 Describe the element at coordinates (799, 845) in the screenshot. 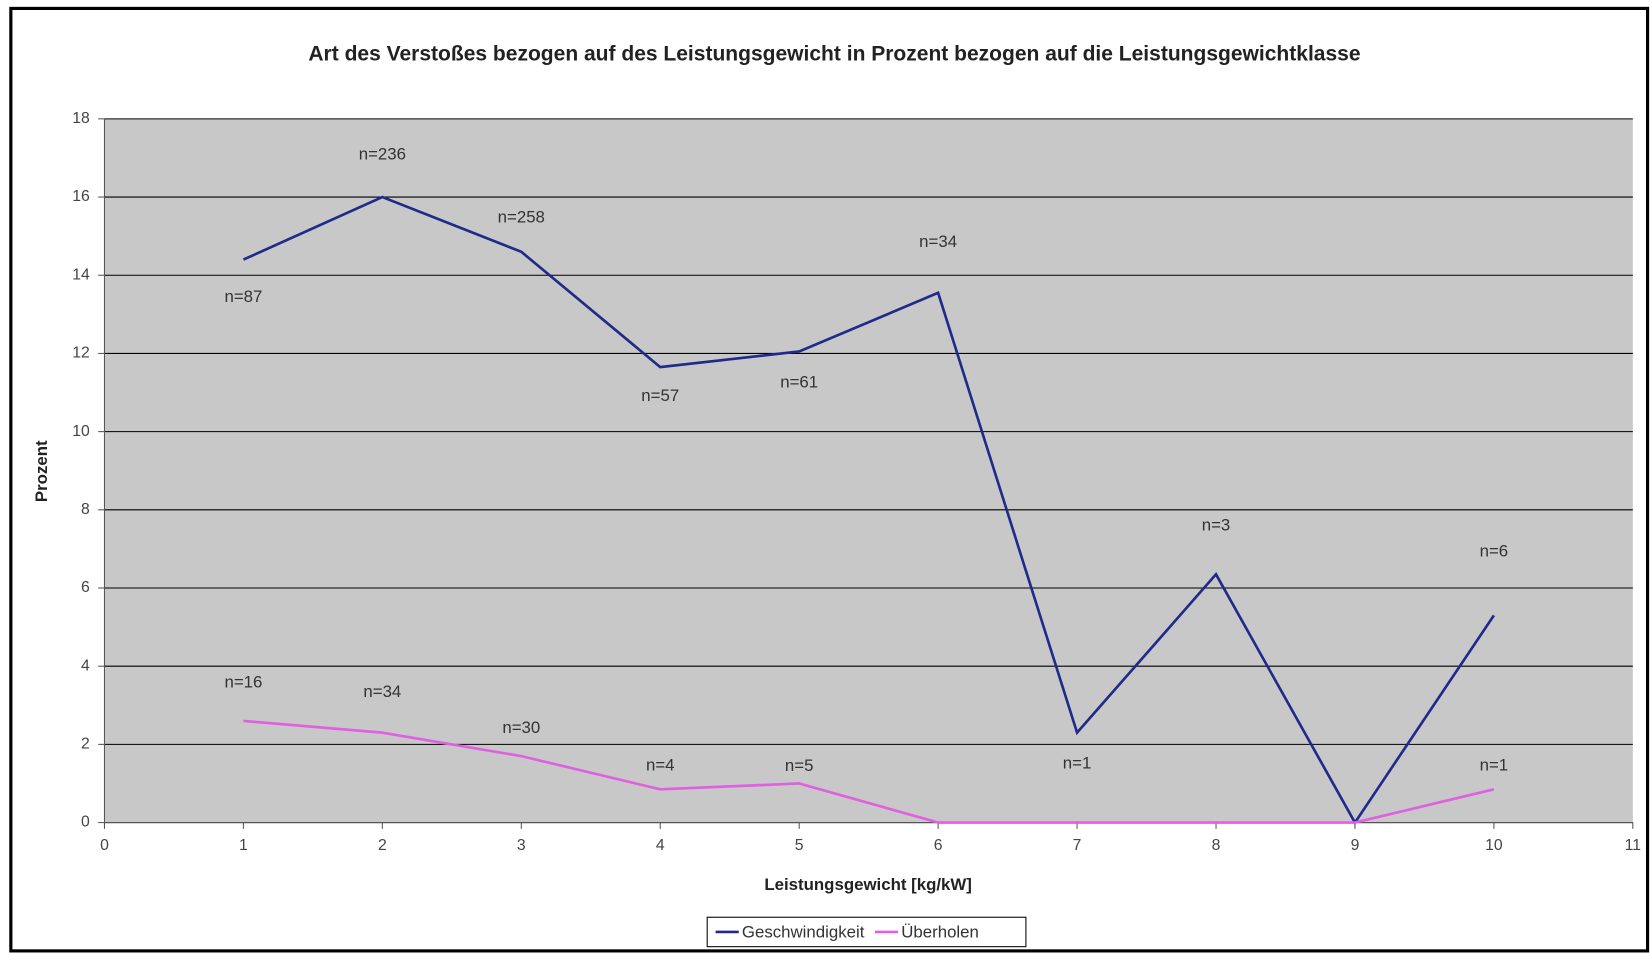

I see `x-tick-label: 5` at that location.